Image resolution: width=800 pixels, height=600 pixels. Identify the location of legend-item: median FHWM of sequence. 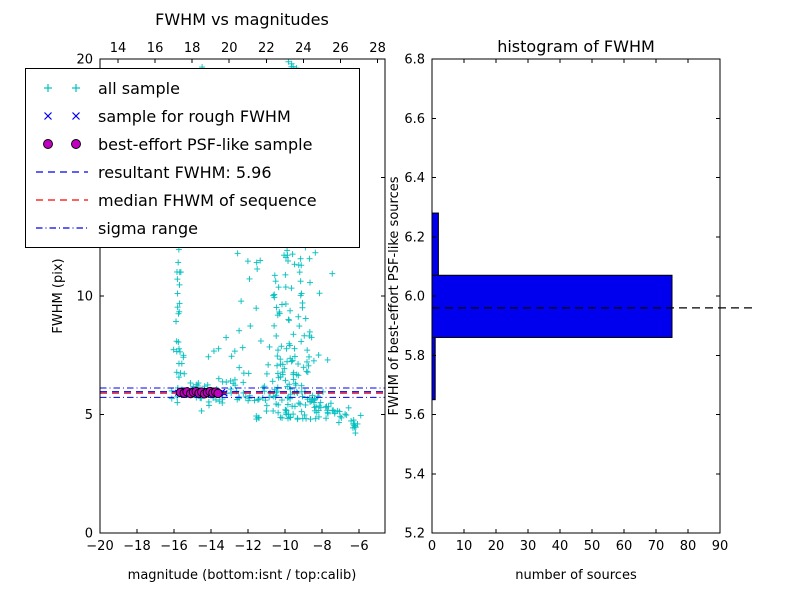
(190, 200).